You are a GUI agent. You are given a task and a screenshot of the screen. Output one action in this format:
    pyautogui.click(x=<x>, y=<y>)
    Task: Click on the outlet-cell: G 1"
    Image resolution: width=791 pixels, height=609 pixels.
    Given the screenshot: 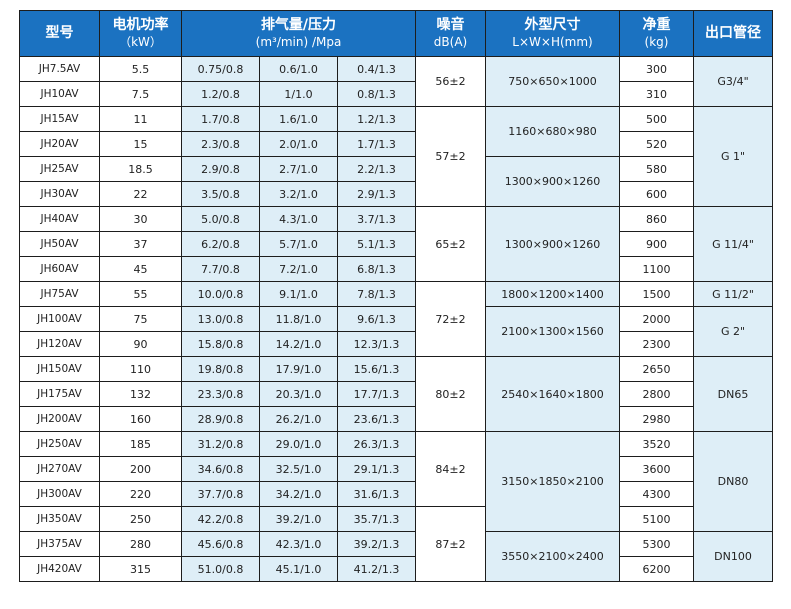 What is the action you would take?
    pyautogui.click(x=733, y=156)
    